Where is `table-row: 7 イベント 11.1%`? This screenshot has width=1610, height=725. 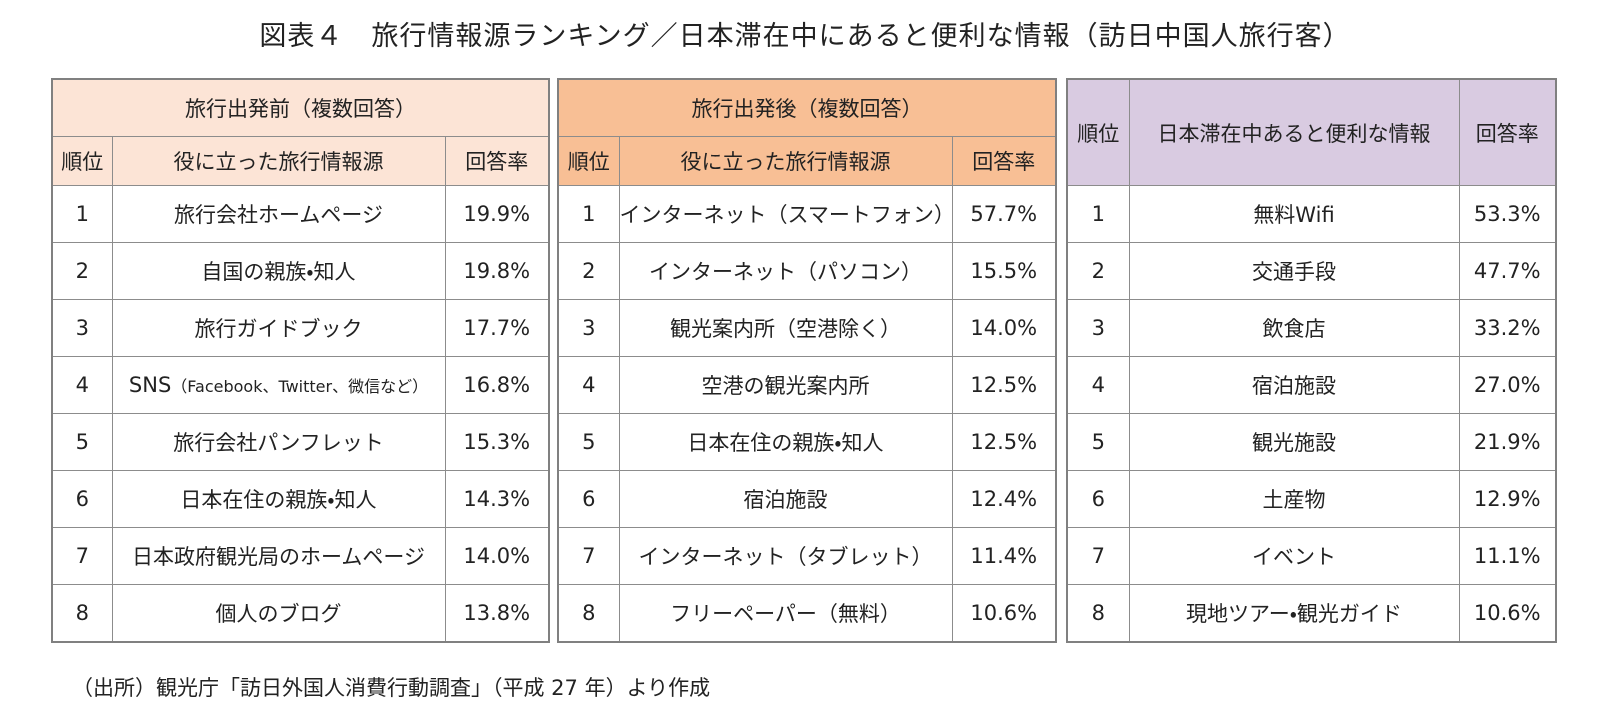 table-row: 7 イベント 11.1% is located at coordinates (1311, 556).